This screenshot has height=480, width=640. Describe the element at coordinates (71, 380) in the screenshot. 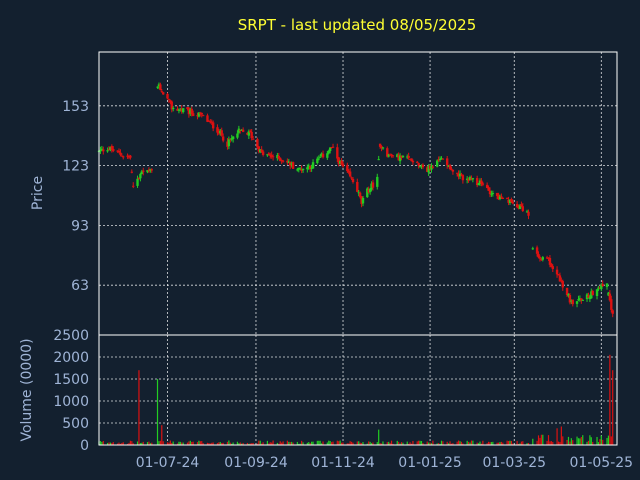

I see `volume-tick-label: 1500` at that location.